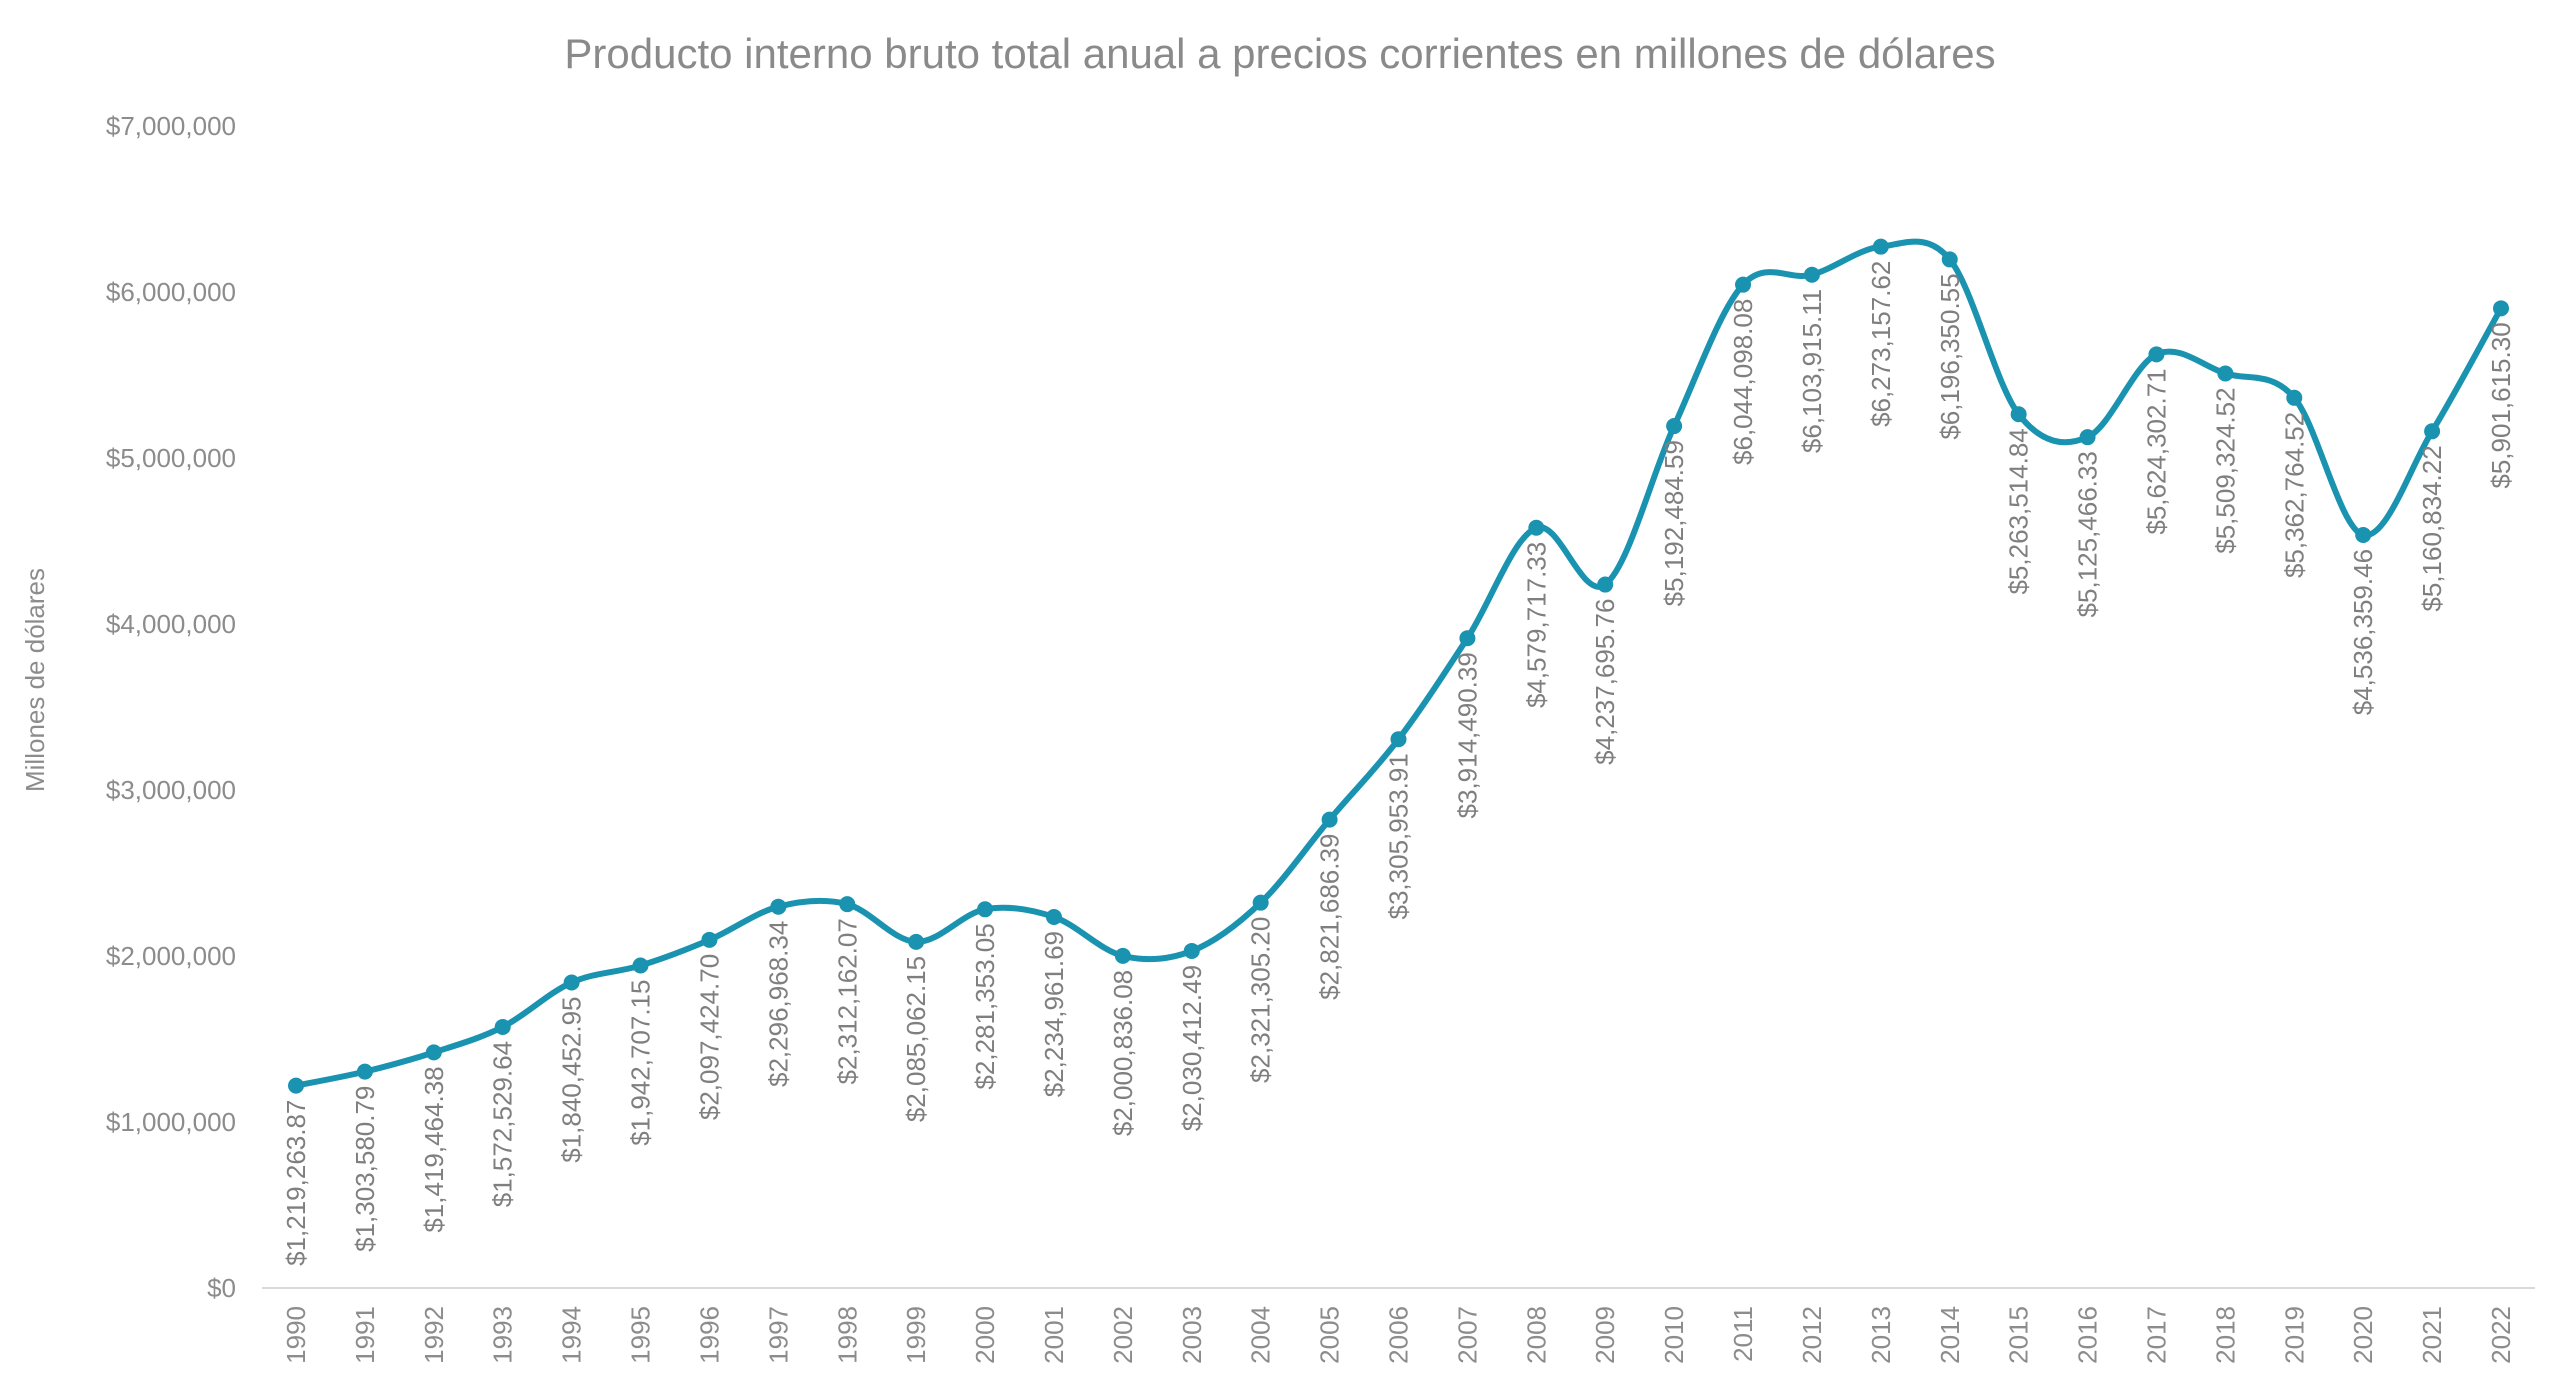  I want to click on data-label: $2,097,424.70, so click(709, 1037).